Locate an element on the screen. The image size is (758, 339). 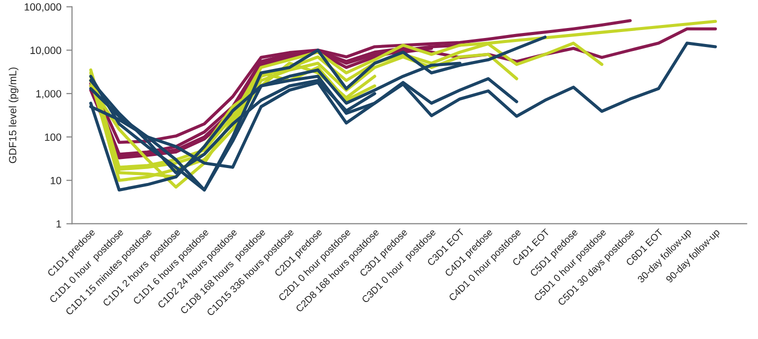
y-tick-label: 100,000 is located at coordinates (43, 7).